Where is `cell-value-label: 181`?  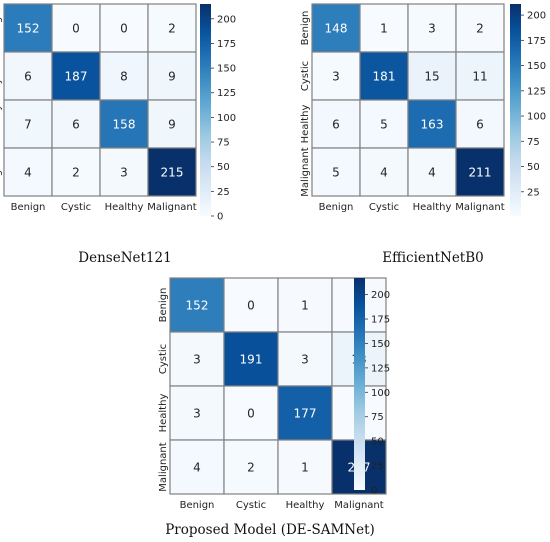 cell-value-label: 181 is located at coordinates (384, 77).